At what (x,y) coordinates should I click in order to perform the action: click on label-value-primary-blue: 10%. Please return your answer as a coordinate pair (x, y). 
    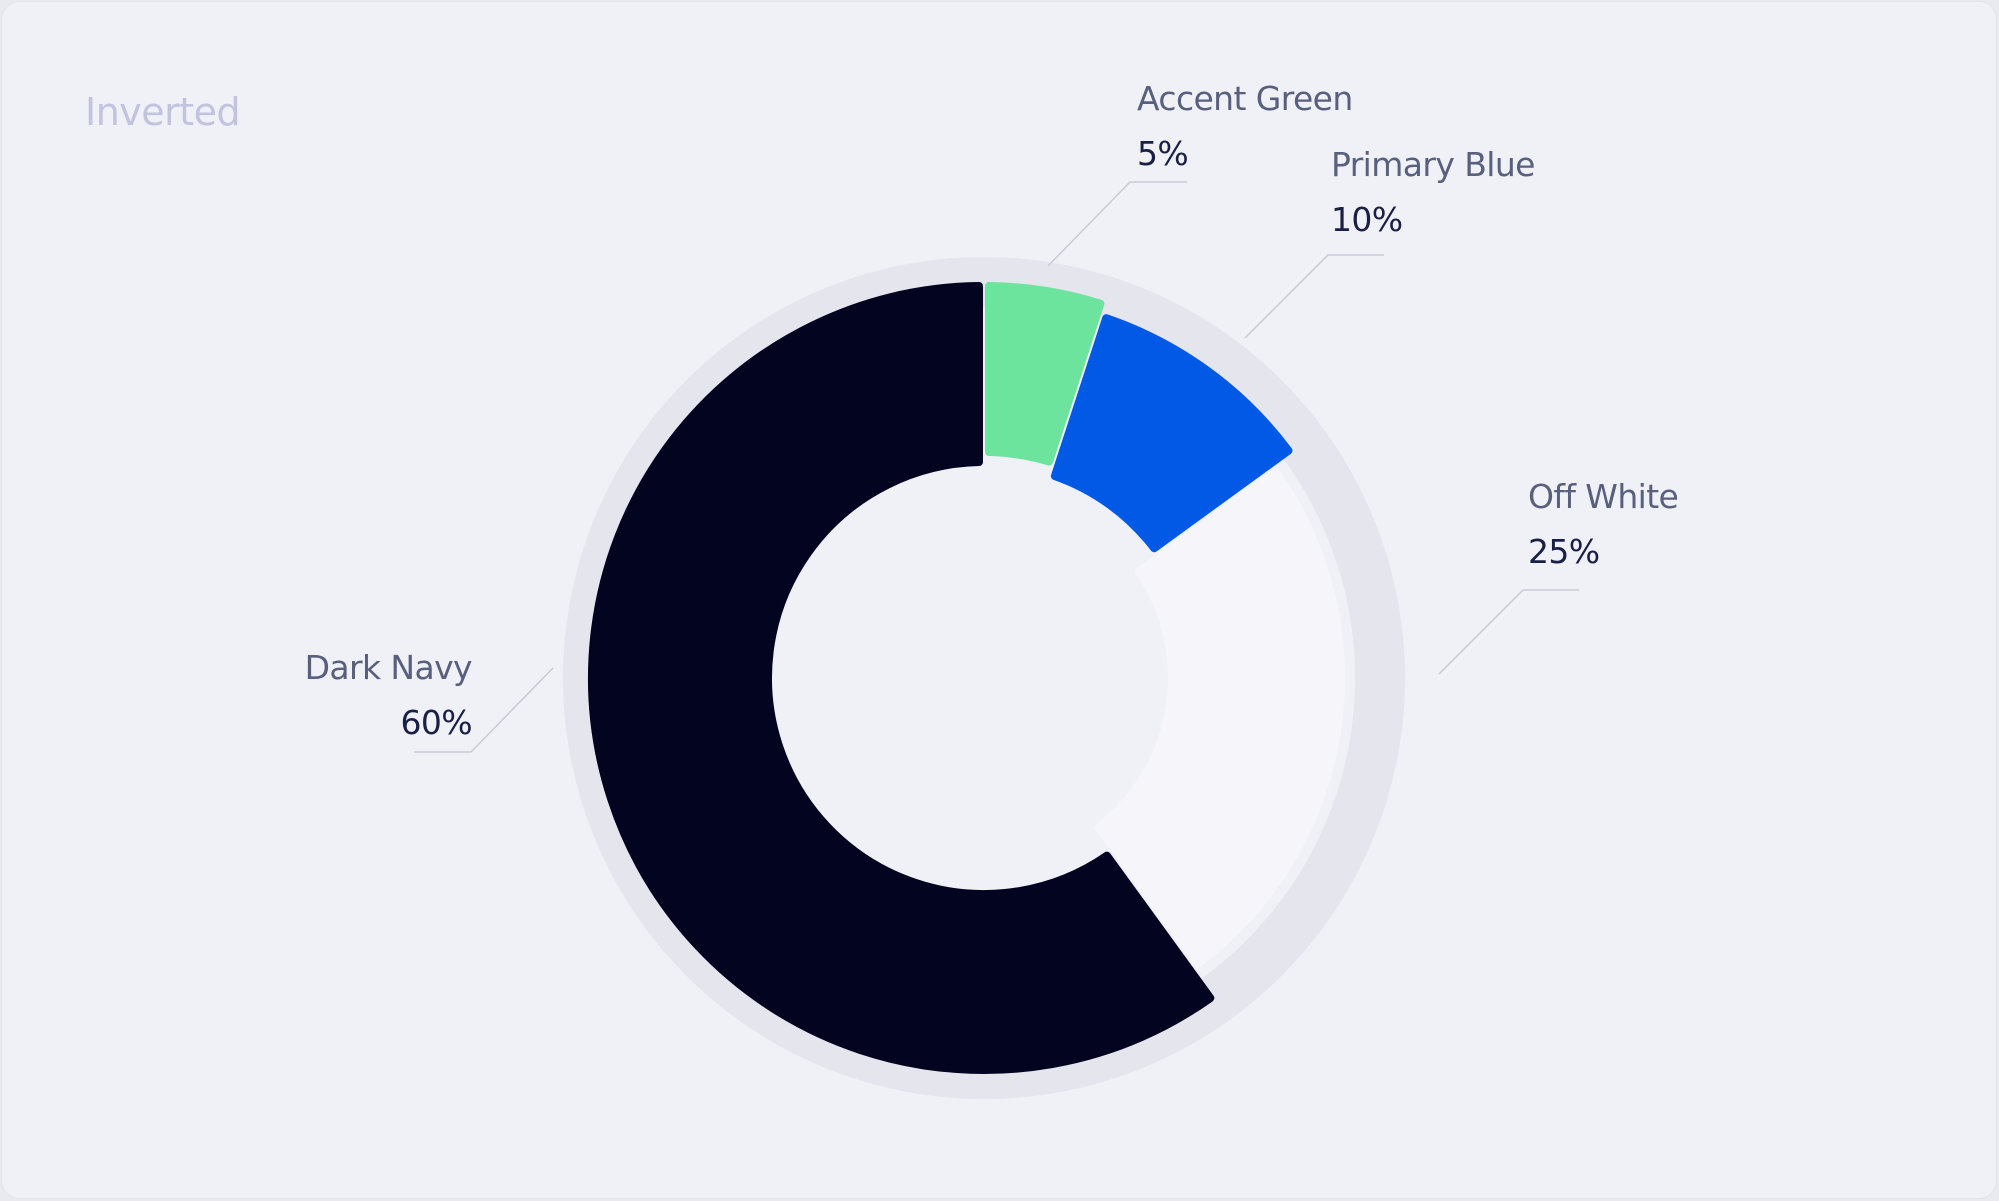
    Looking at the image, I should click on (1367, 219).